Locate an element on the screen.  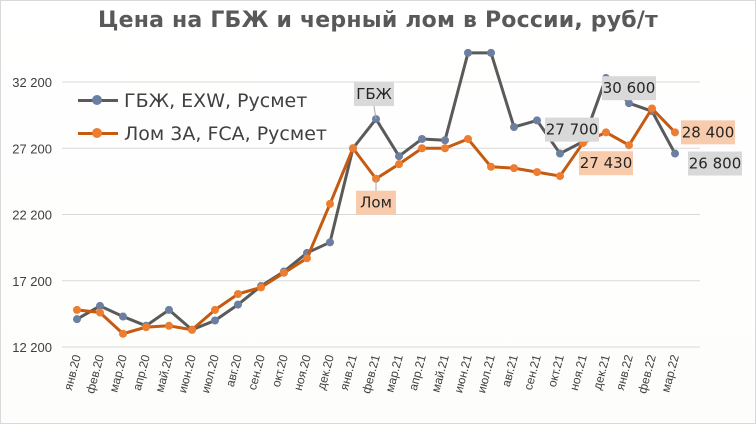
x-tick-label: фев.22 is located at coordinates (647, 374).